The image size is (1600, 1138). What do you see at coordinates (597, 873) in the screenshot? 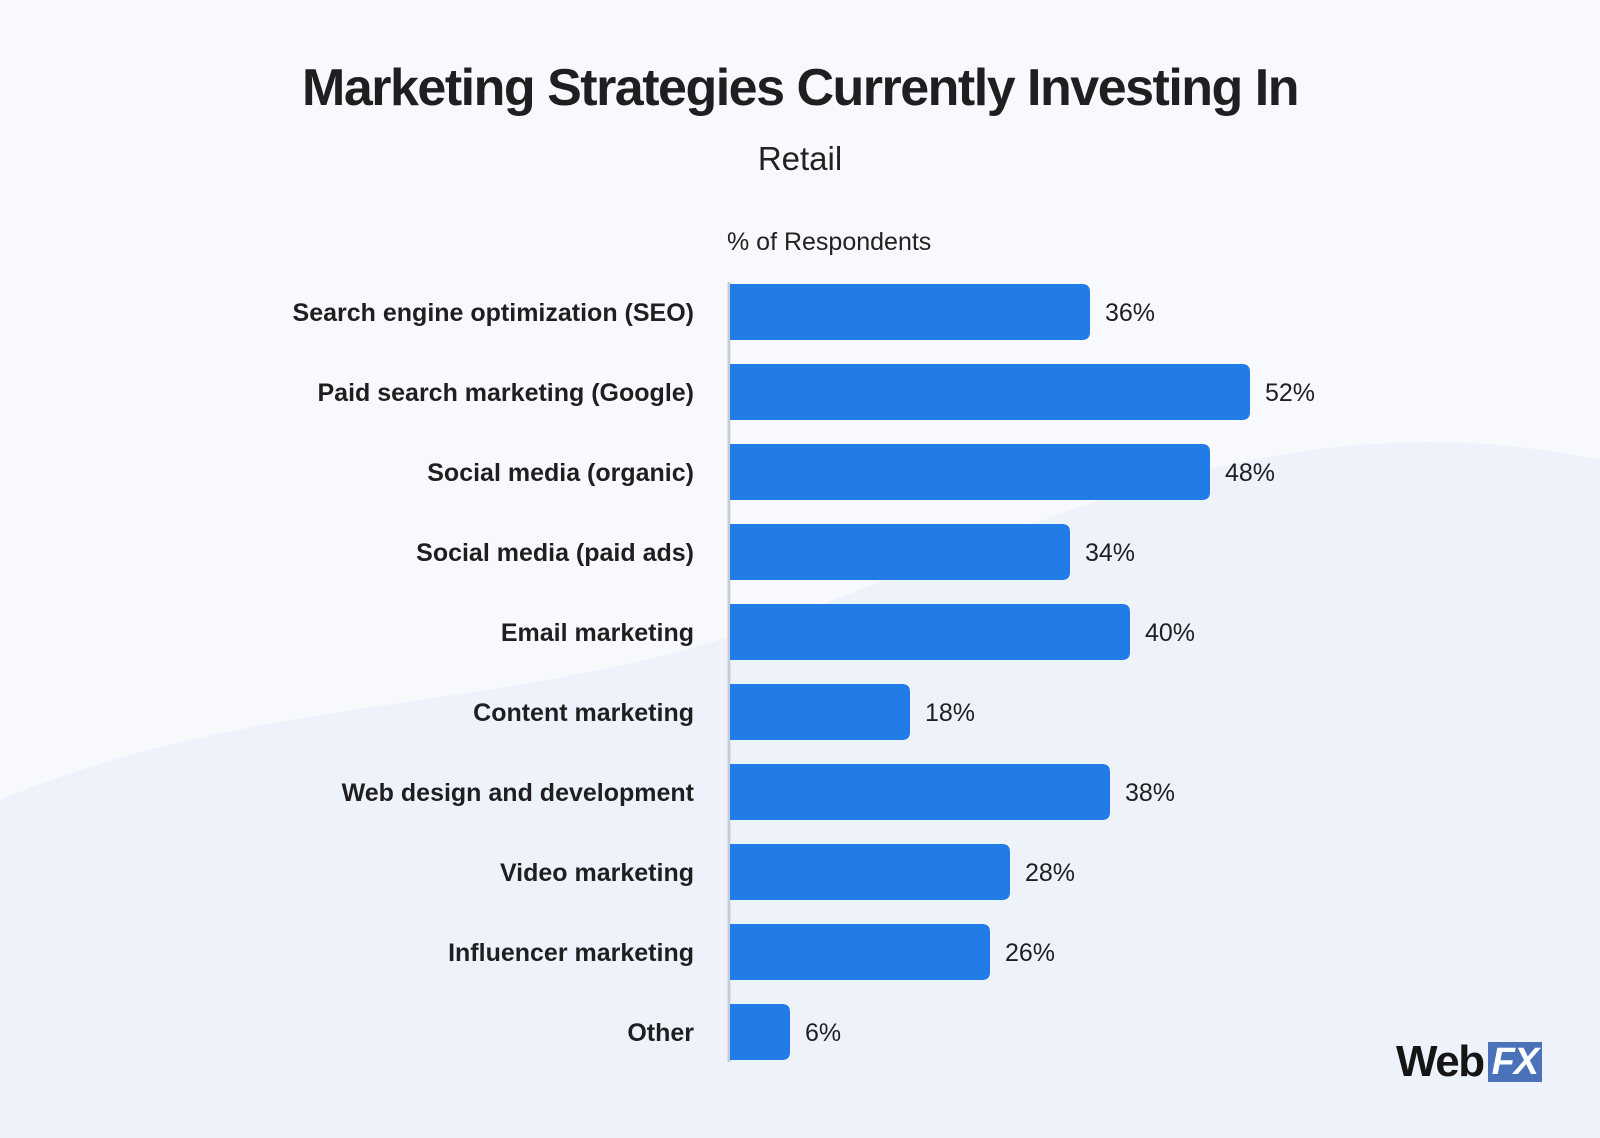
I see `category-label-7: Video marketing` at bounding box center [597, 873].